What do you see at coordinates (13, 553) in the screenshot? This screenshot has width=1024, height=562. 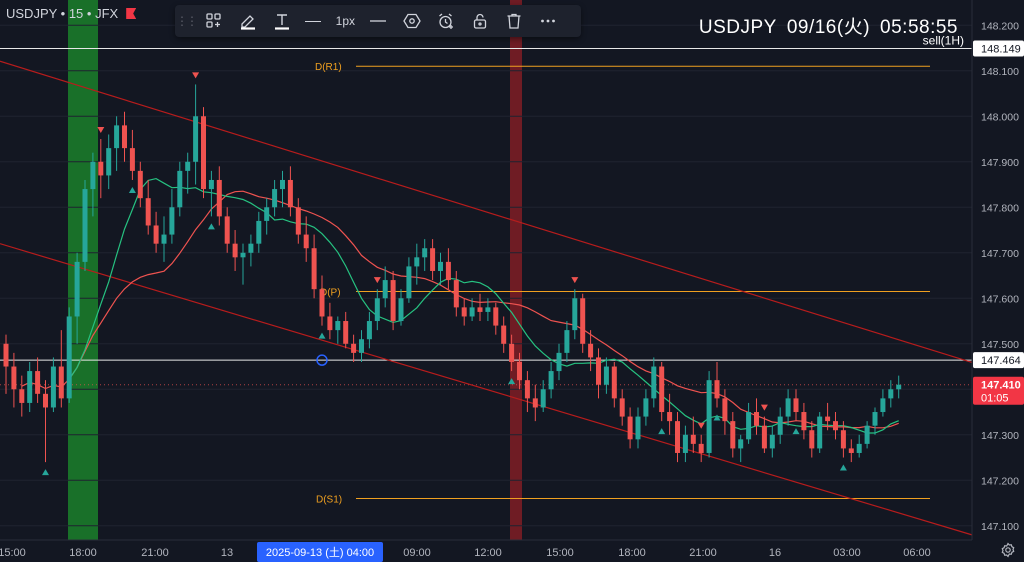 I see `x-tick-label: 15:00` at bounding box center [13, 553].